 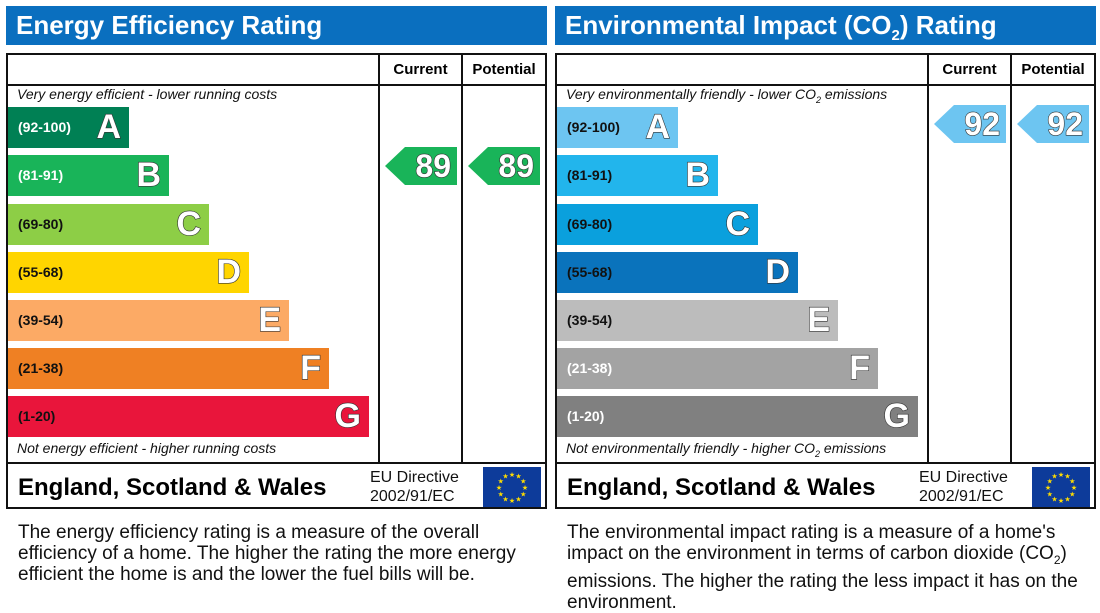 I want to click on potential-rating-value: 92, so click(x=1065, y=123).